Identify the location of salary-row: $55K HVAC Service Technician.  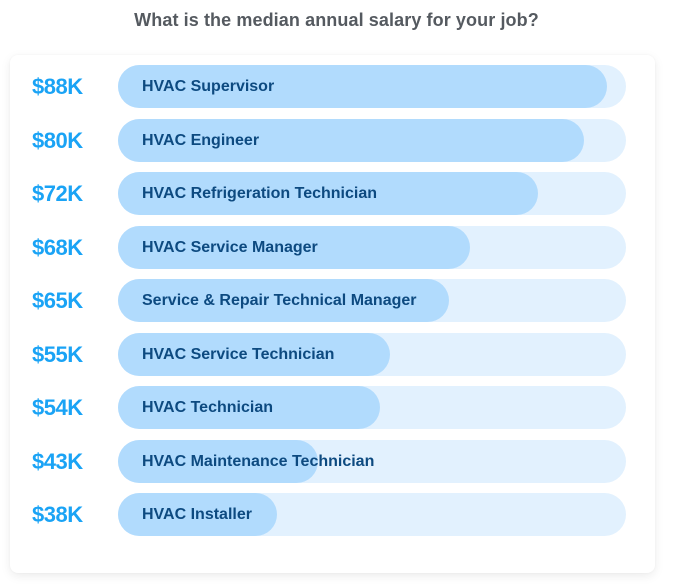
(332, 354).